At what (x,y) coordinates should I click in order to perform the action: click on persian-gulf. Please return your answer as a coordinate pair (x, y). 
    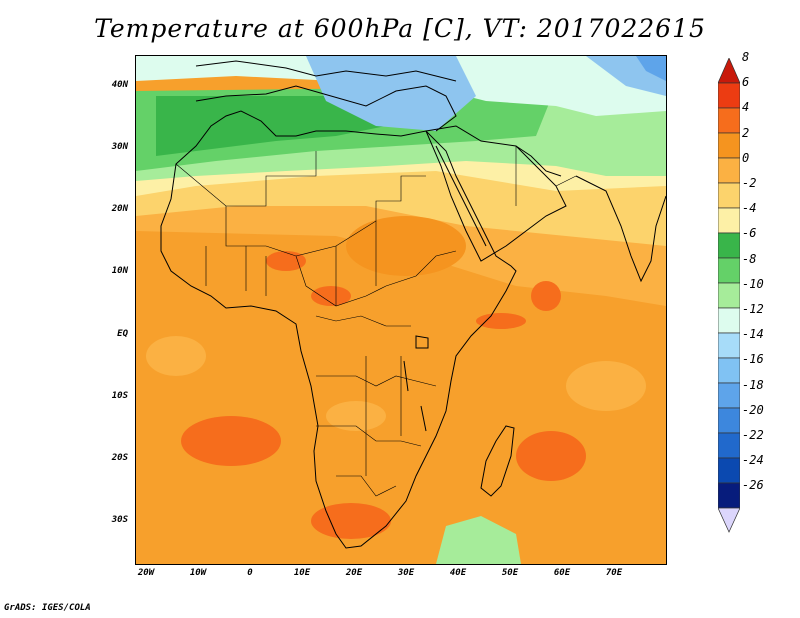
    Looking at the image, I should click on (538, 161).